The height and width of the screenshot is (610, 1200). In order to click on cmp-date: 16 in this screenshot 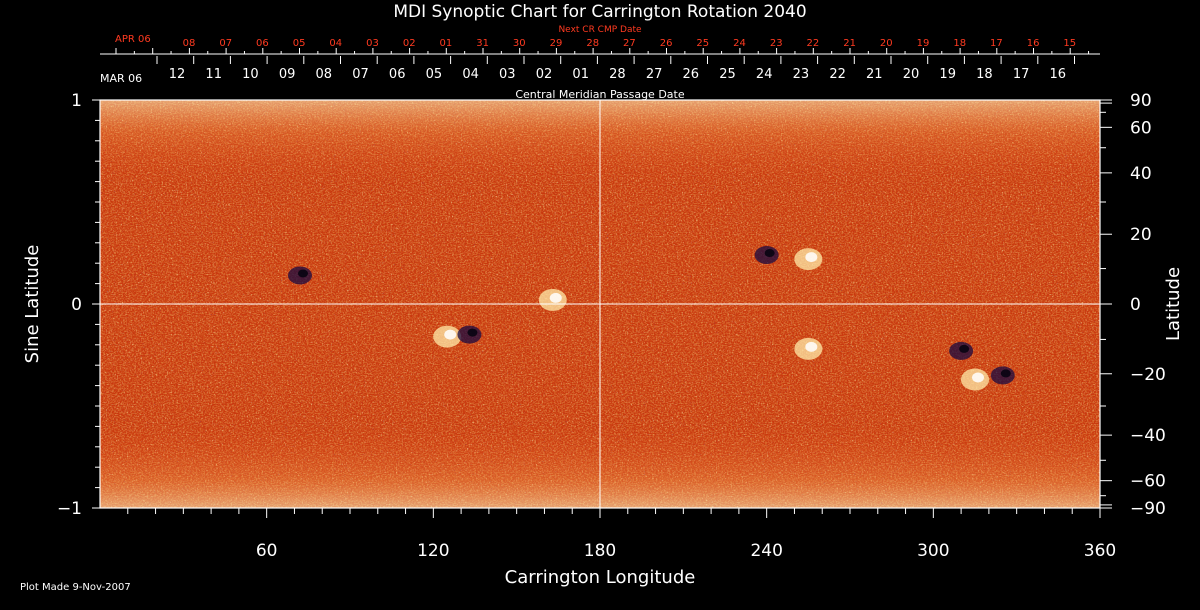, I will do `click(1058, 74)`.